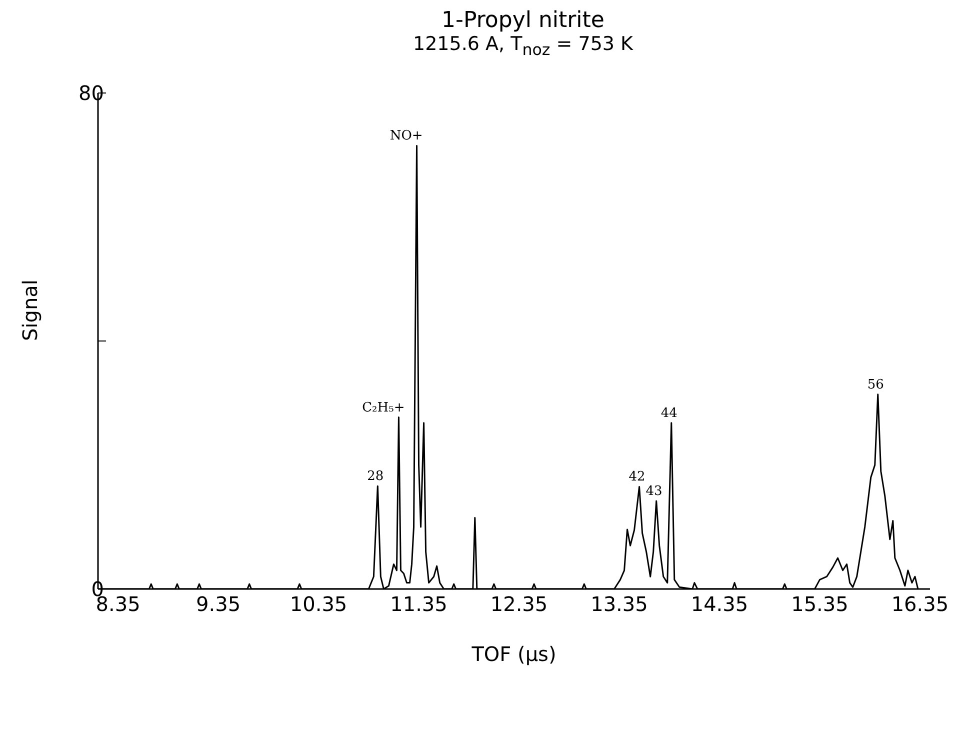 Image resolution: width=968 pixels, height=737 pixels. I want to click on chart-title: 1-Propyl nitrite, so click(523, 20).